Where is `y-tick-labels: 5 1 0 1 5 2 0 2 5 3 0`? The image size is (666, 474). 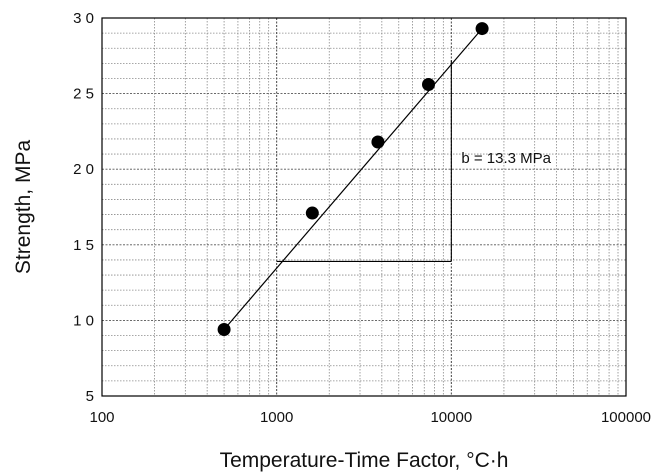
y-tick-labels: 5 1 0 1 5 2 0 2 5 3 0 is located at coordinates (83, 207).